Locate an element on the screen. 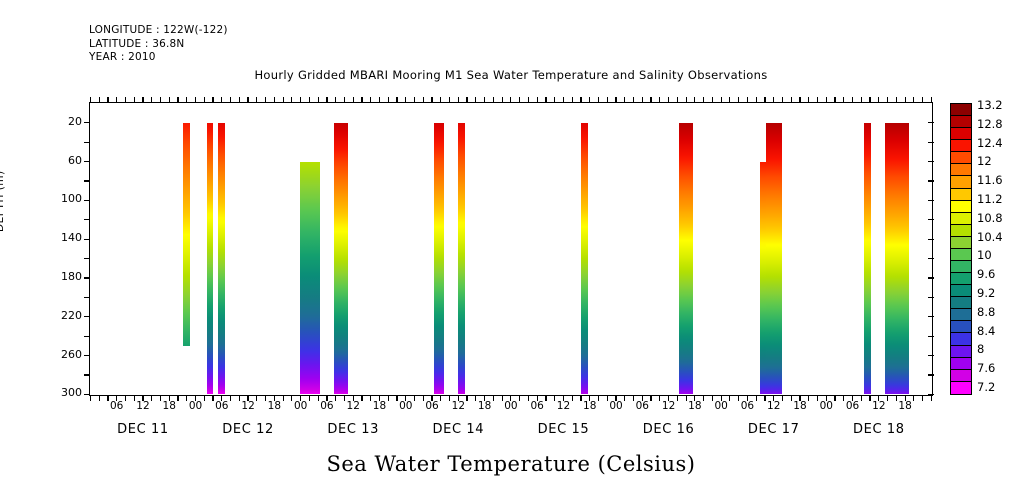 The height and width of the screenshot is (504, 1009). colorbar-tick-label: 8 is located at coordinates (981, 349).